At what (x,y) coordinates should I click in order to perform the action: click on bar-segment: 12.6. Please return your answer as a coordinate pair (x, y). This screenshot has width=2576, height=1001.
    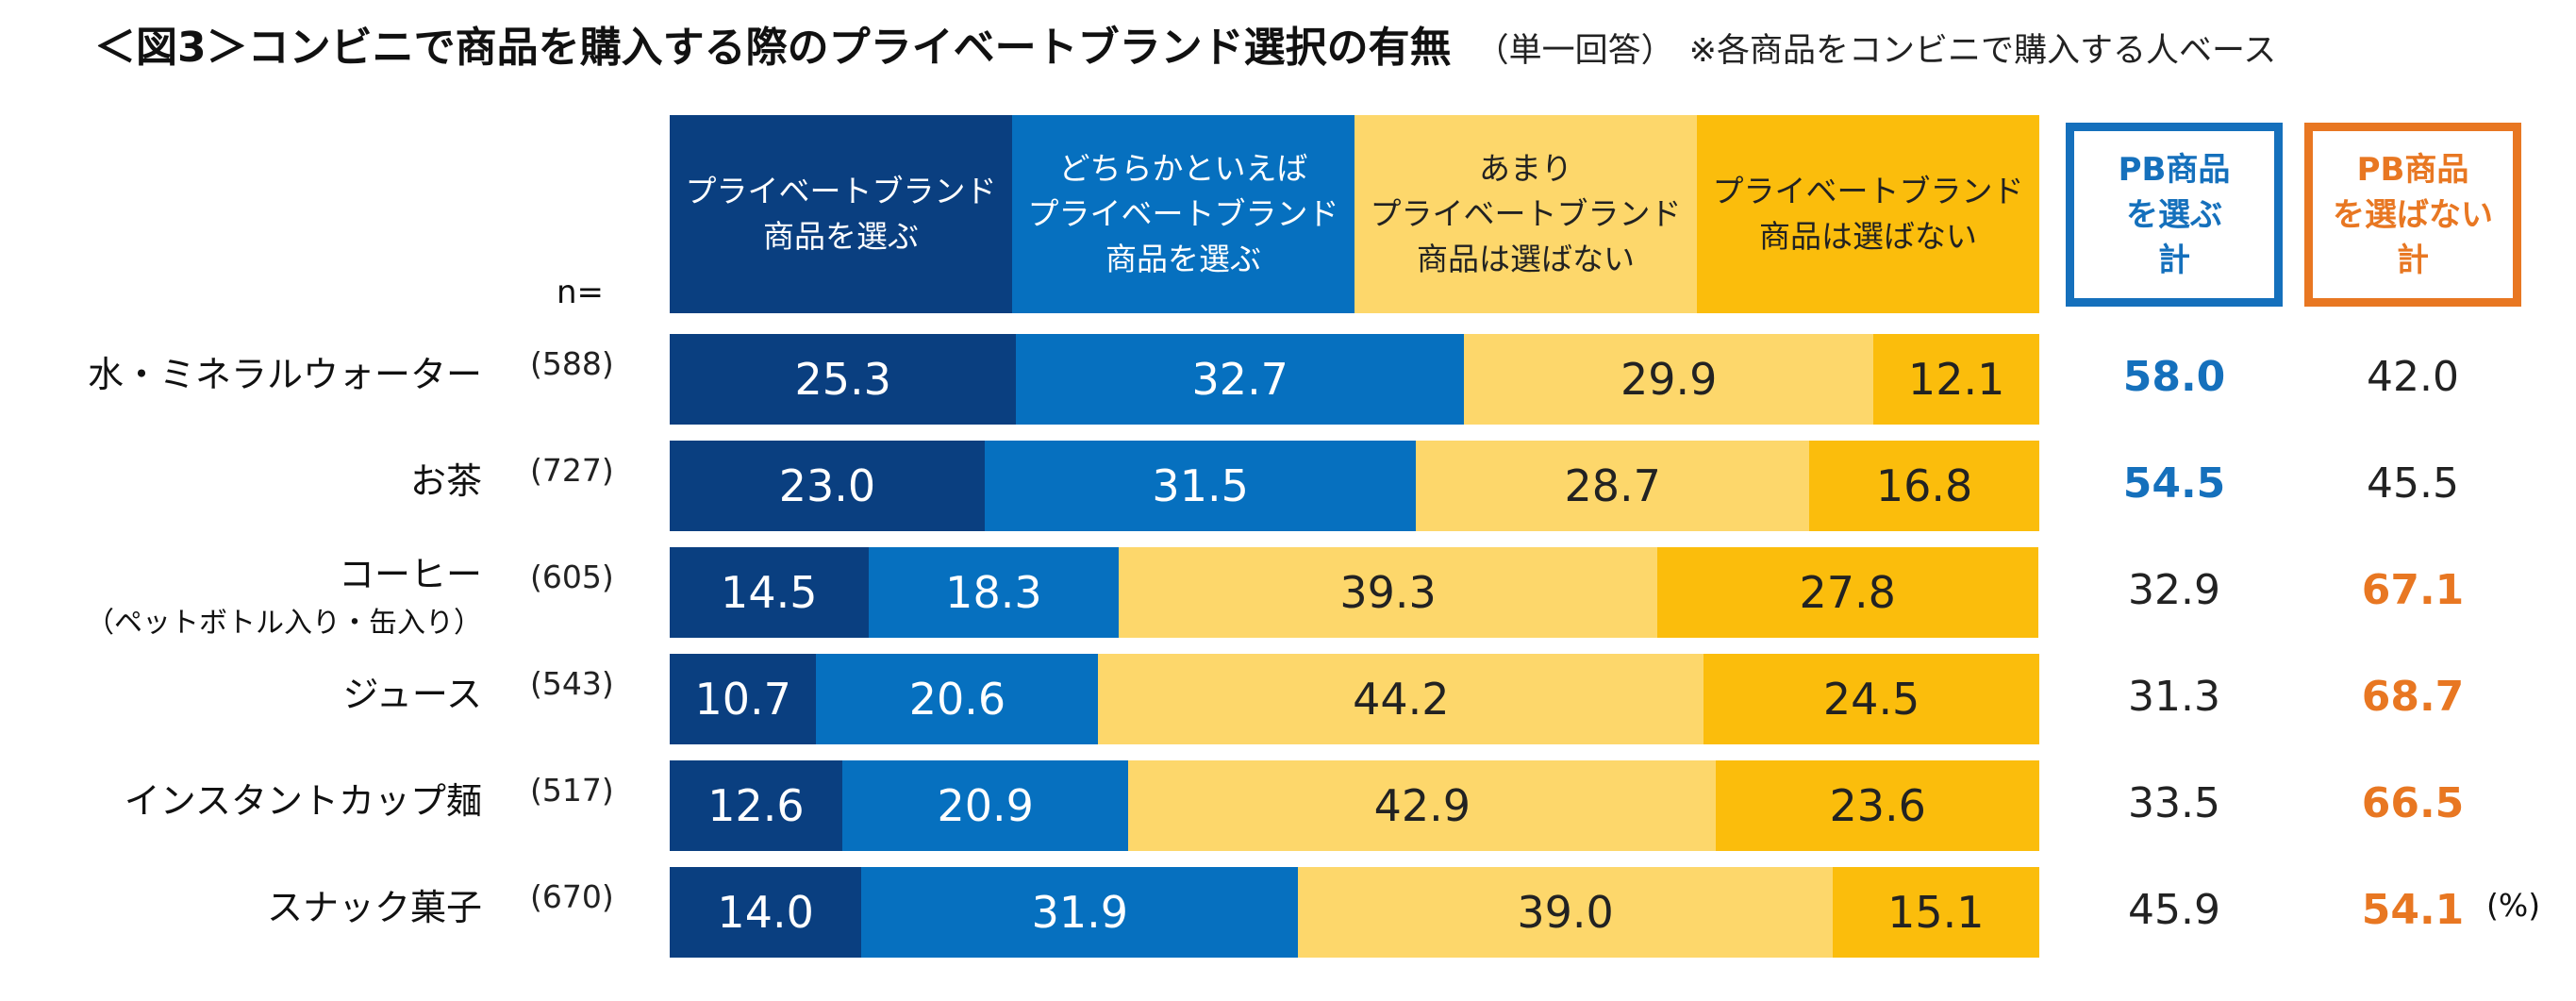
    Looking at the image, I should click on (756, 805).